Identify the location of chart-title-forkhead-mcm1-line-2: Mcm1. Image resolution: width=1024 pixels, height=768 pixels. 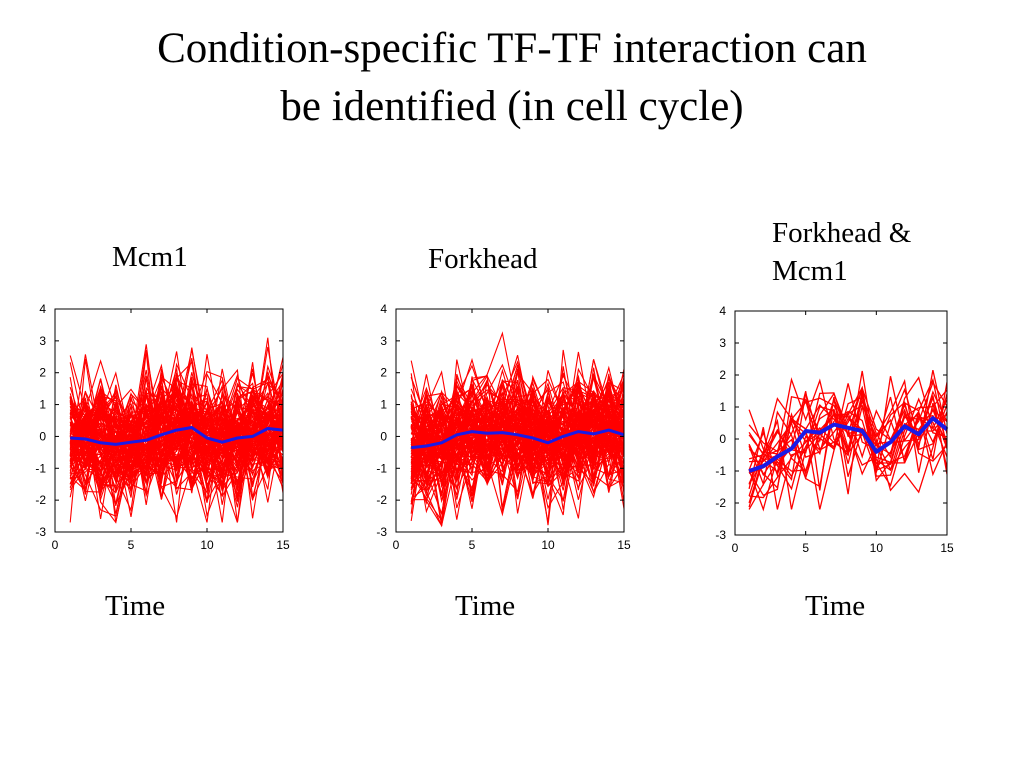
(810, 271).